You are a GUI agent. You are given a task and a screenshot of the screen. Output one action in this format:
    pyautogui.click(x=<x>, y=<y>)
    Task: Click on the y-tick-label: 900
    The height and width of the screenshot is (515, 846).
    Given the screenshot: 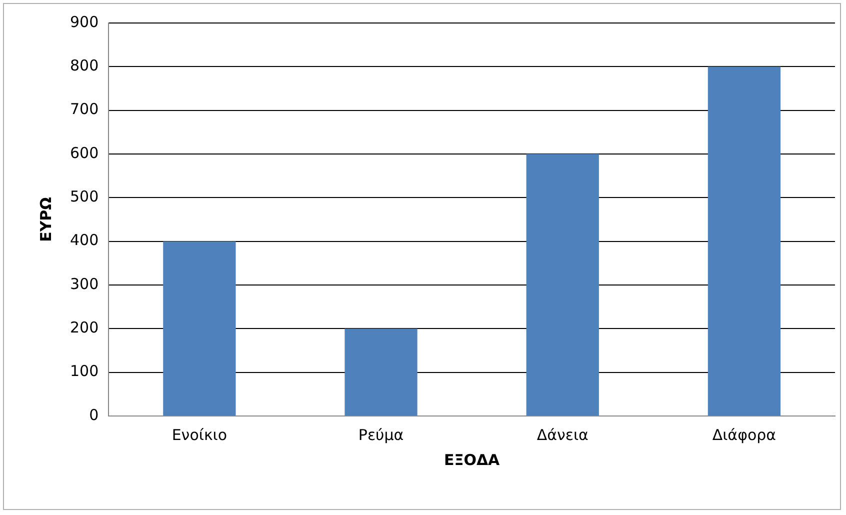 What is the action you would take?
    pyautogui.click(x=84, y=21)
    